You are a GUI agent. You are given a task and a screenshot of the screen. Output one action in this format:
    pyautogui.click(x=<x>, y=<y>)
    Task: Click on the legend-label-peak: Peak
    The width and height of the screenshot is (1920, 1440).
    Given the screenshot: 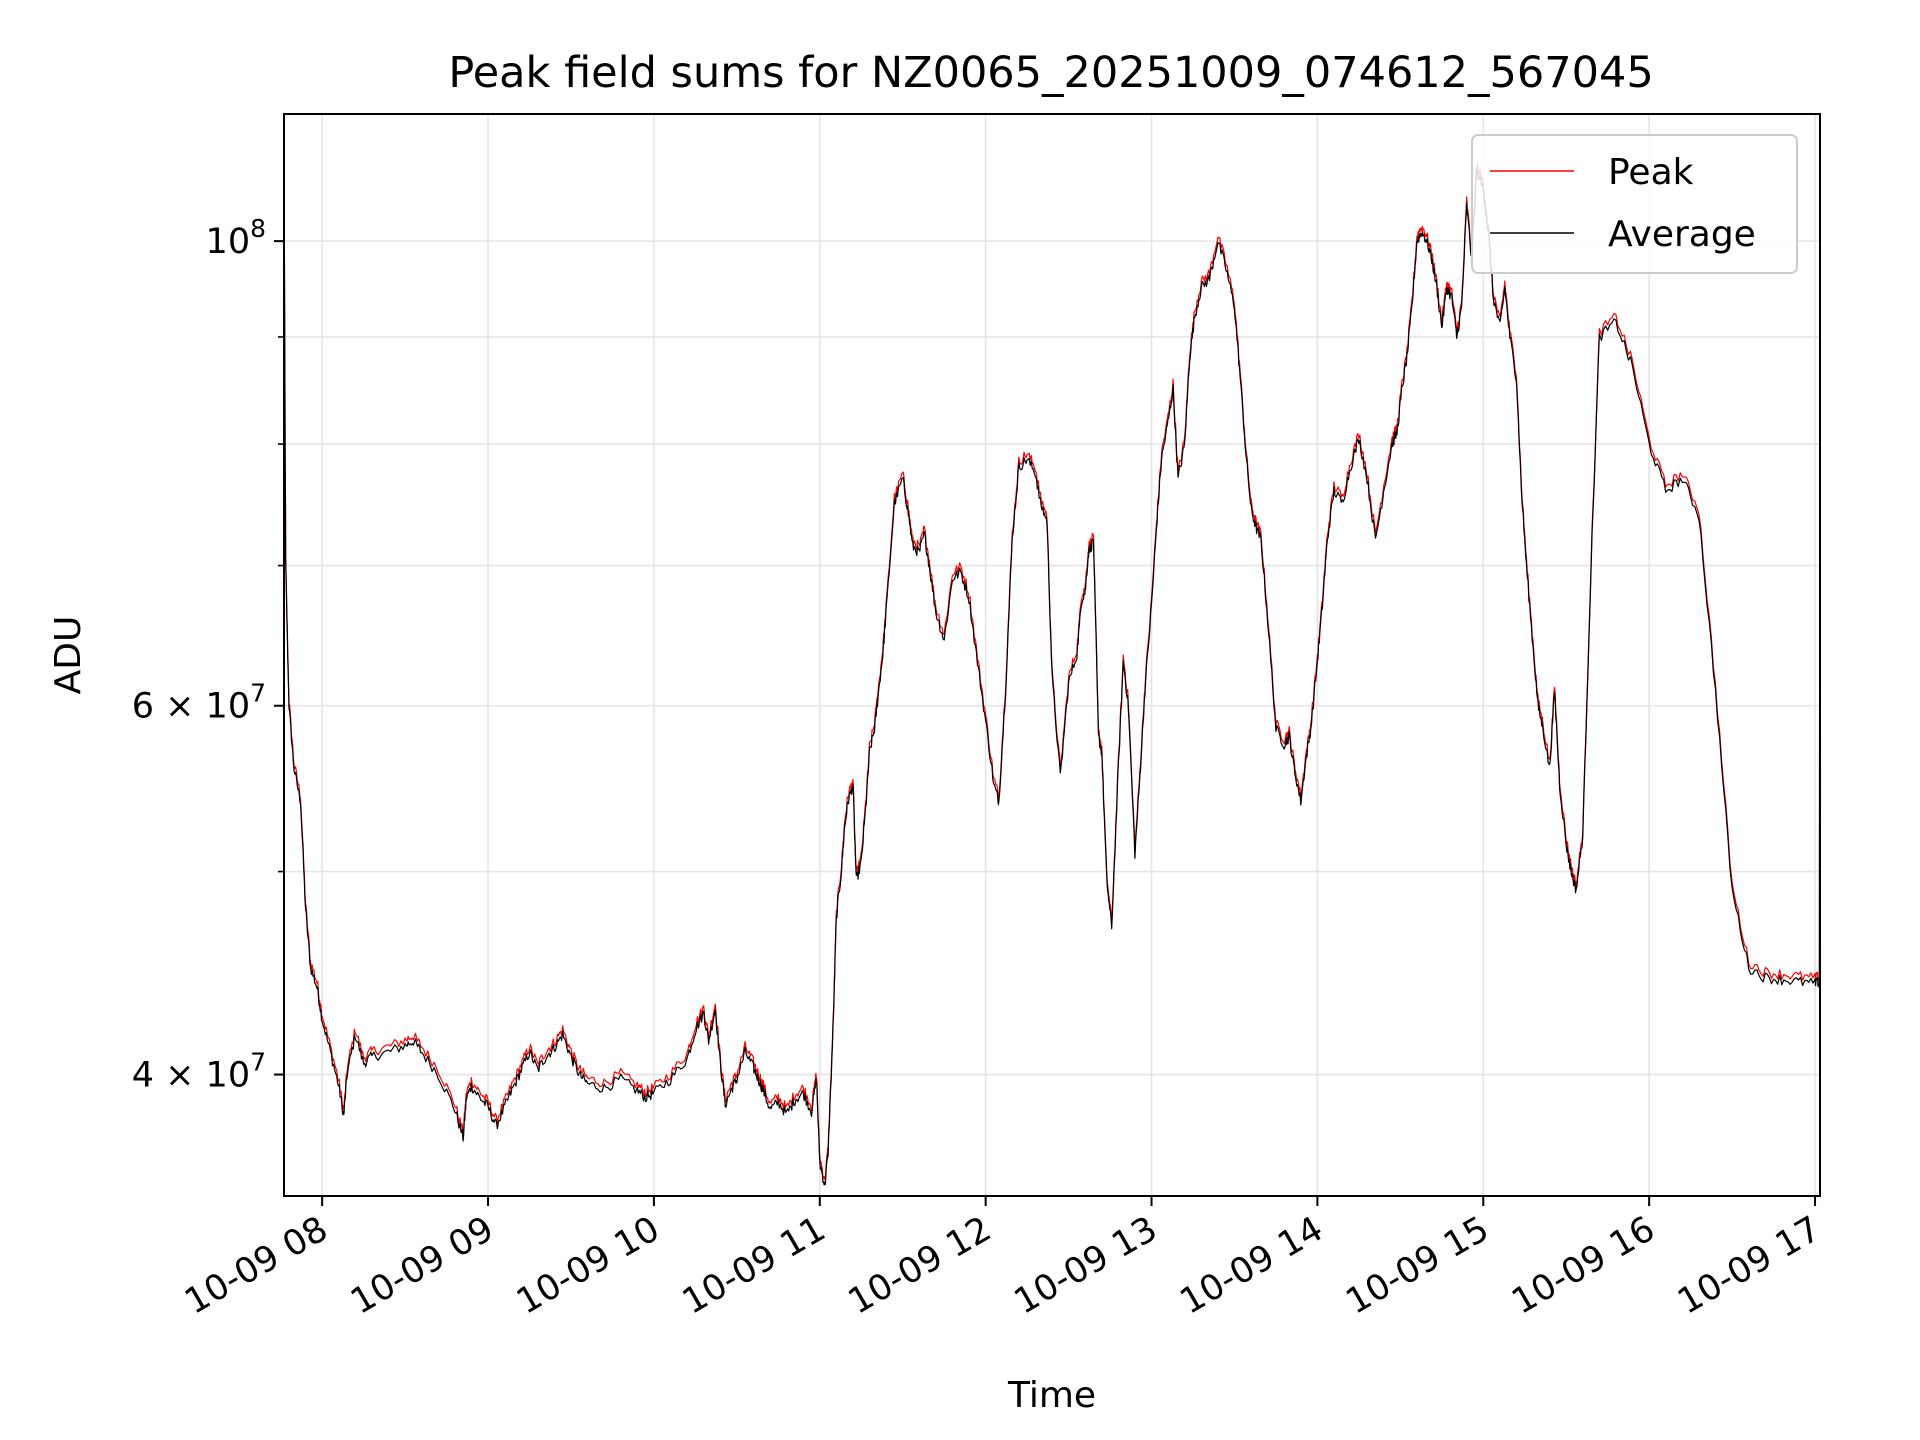 What is the action you would take?
    pyautogui.click(x=1651, y=172)
    